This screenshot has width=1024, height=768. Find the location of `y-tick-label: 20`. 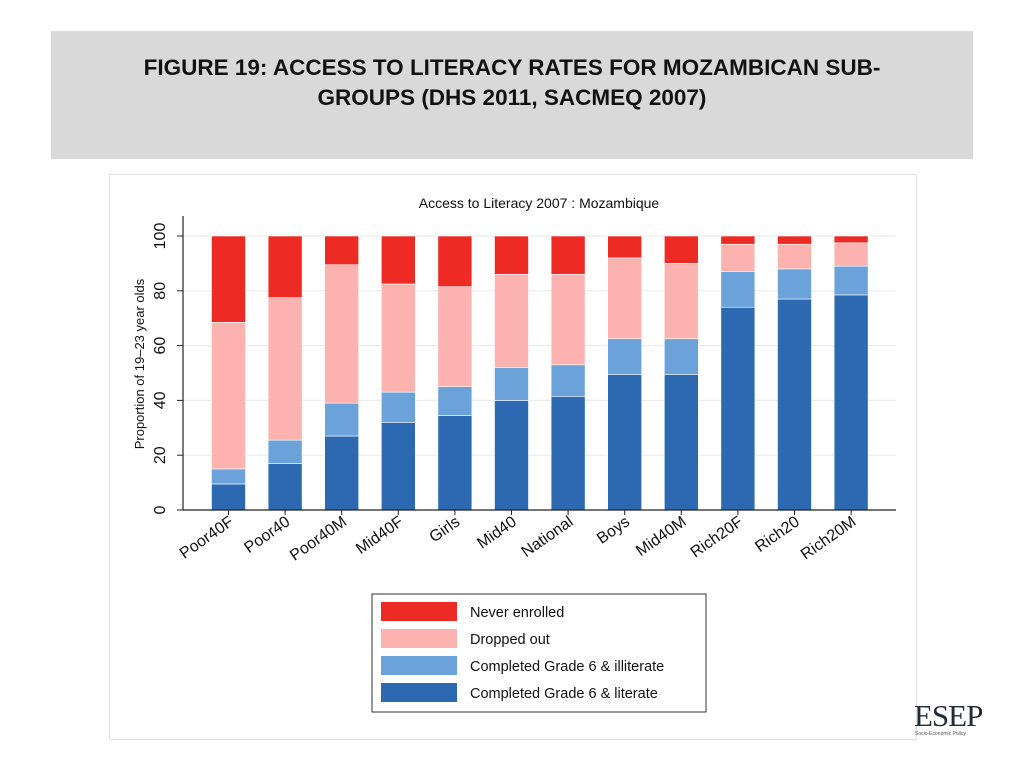

y-tick-label: 20 is located at coordinates (160, 455).